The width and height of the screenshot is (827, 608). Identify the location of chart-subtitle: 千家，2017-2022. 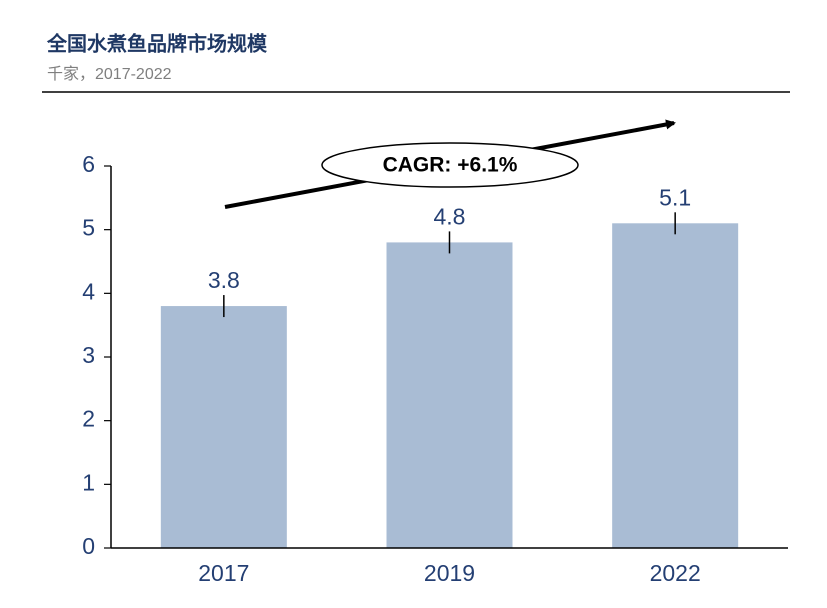
(109, 74).